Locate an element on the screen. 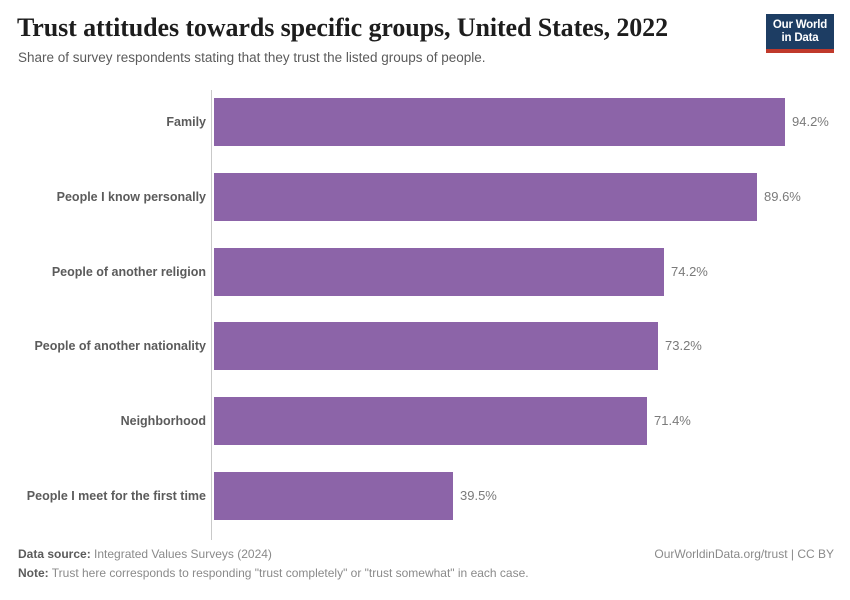  bar-row: Family 94.2% is located at coordinates (425, 122).